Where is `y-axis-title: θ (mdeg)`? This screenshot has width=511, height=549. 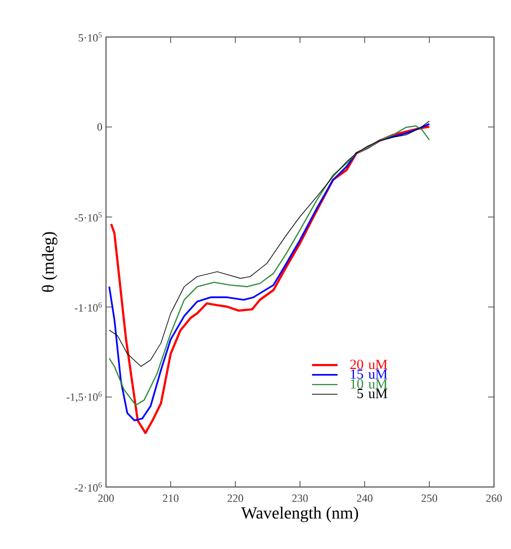
y-axis-title: θ (mdeg) is located at coordinates (50, 262).